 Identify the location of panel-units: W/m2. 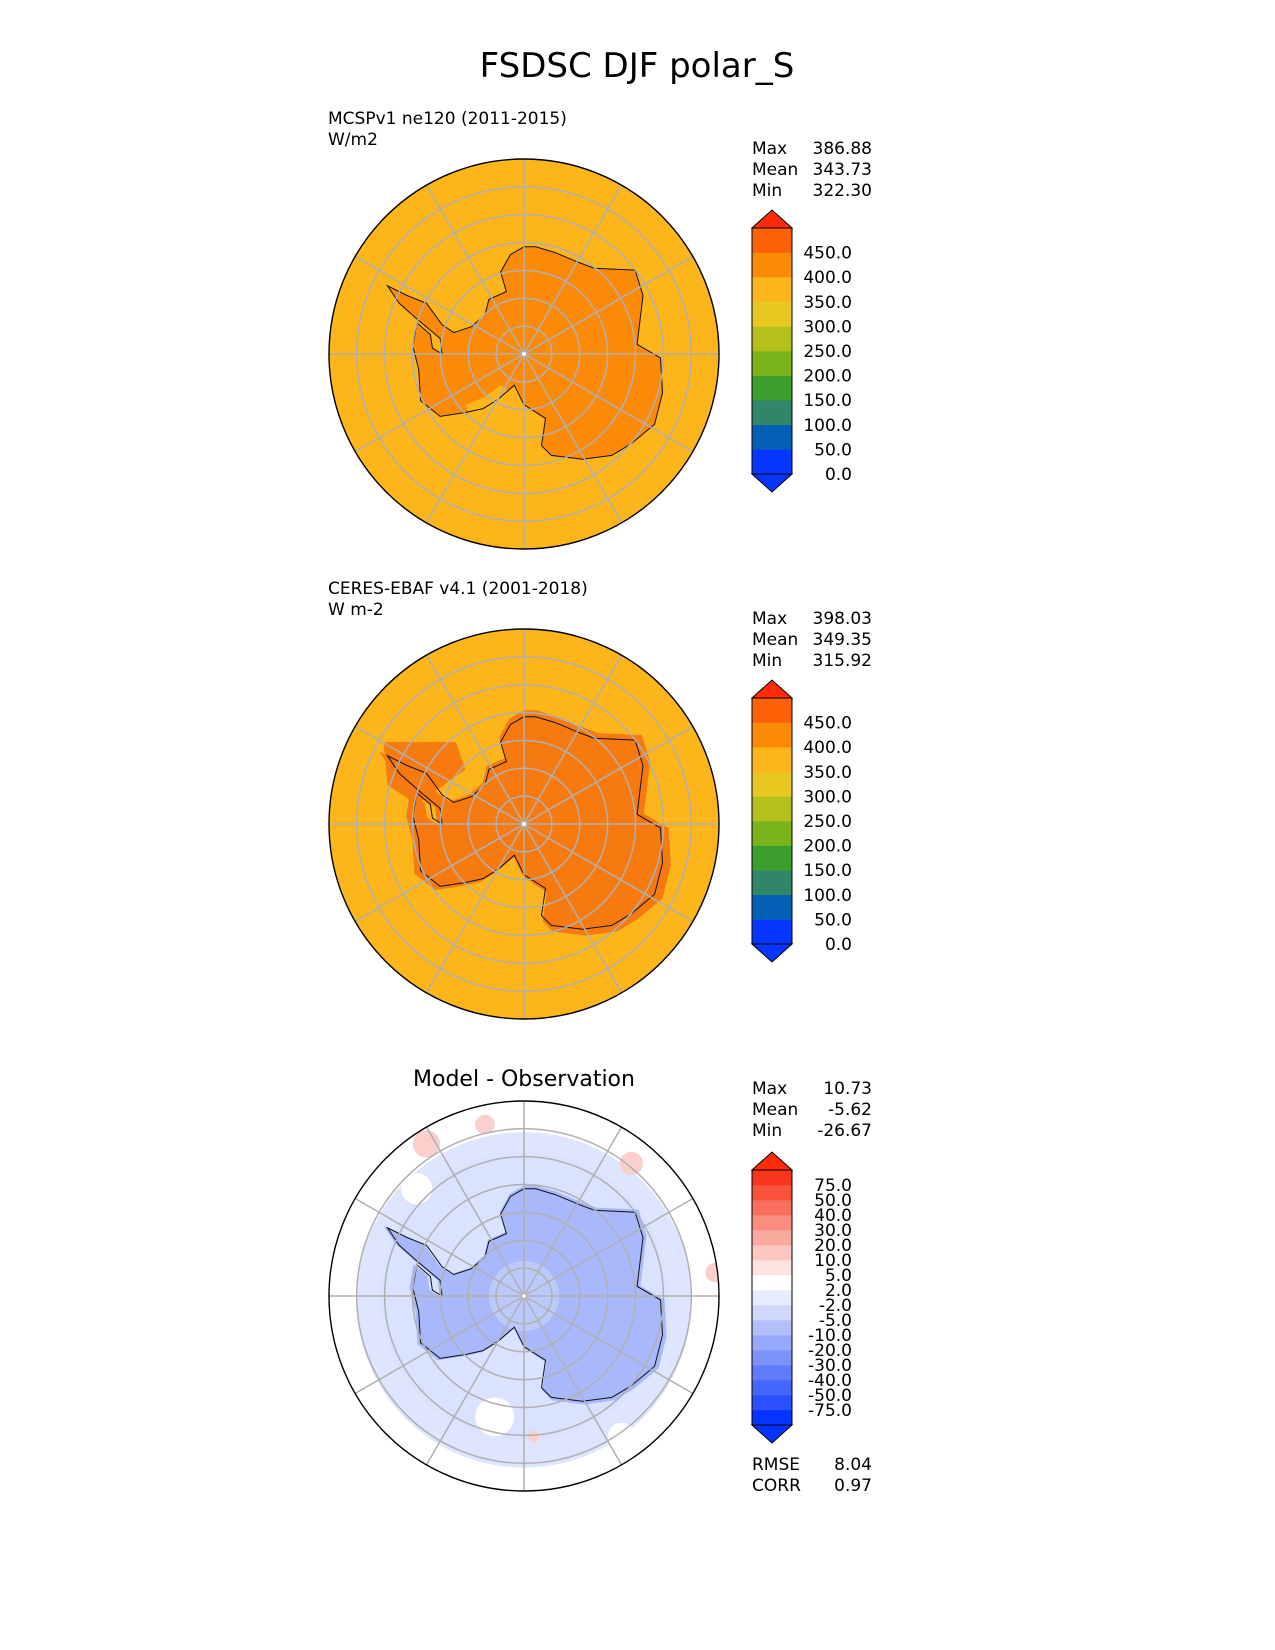
(353, 140).